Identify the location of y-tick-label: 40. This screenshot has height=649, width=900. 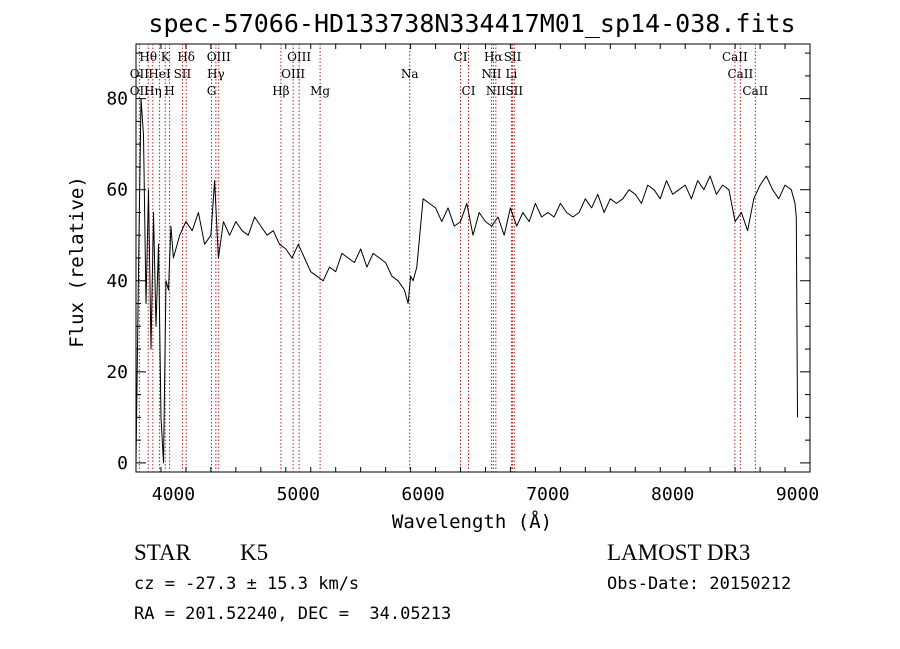
(117, 281).